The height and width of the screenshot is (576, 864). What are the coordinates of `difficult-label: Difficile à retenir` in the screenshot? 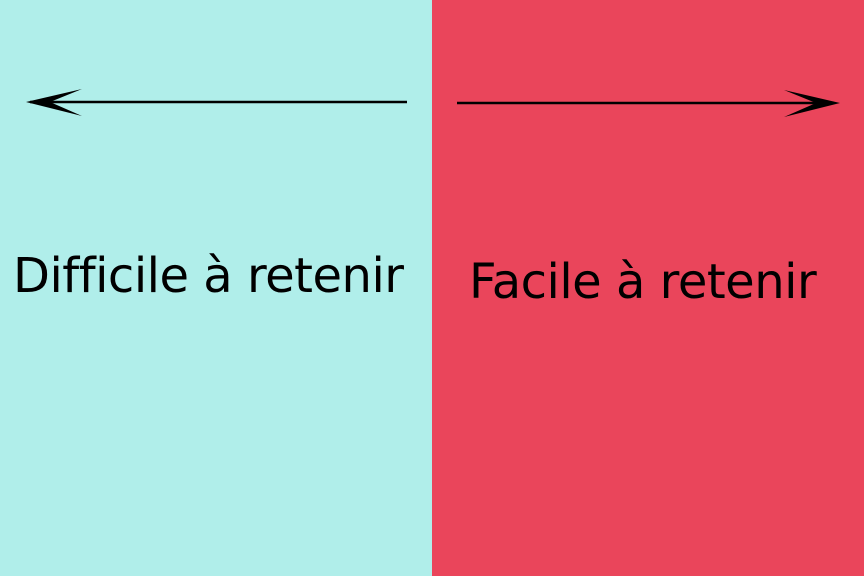 It's located at (208, 276).